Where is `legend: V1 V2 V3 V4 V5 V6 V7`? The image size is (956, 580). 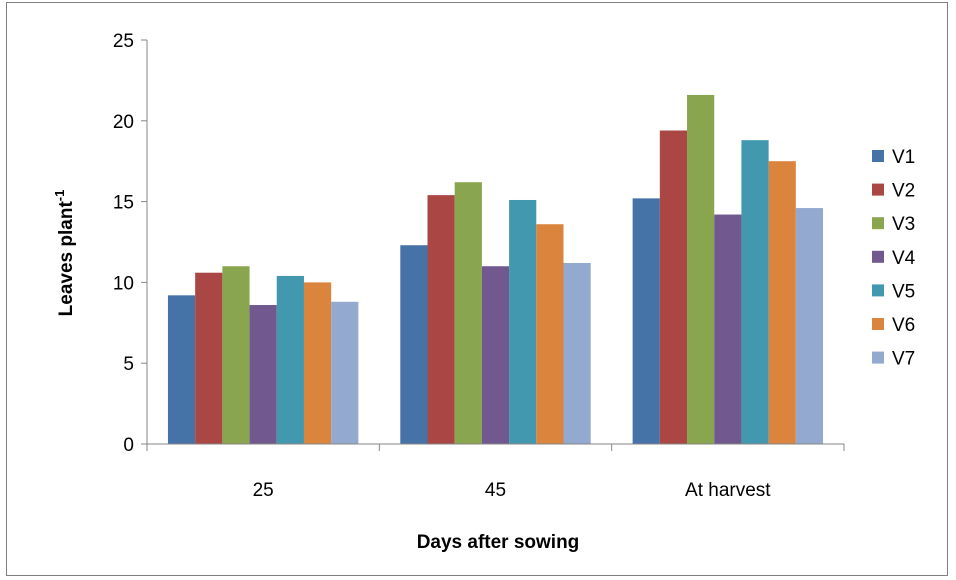
legend: V1 V2 V3 V4 V5 V6 V7 is located at coordinates (894, 258).